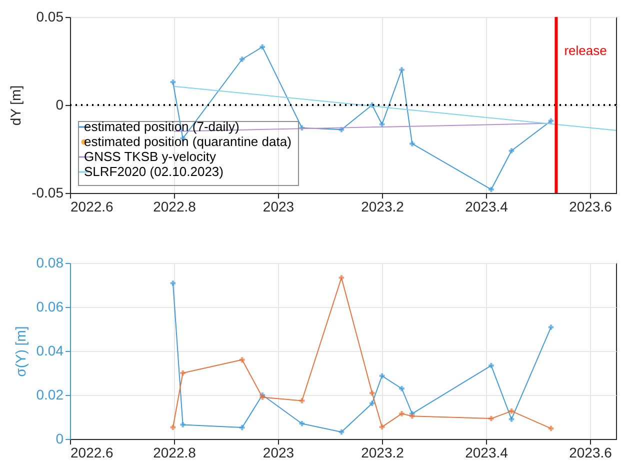  What do you see at coordinates (50, 262) in the screenshot?
I see `y-tick-label: 0.08` at bounding box center [50, 262].